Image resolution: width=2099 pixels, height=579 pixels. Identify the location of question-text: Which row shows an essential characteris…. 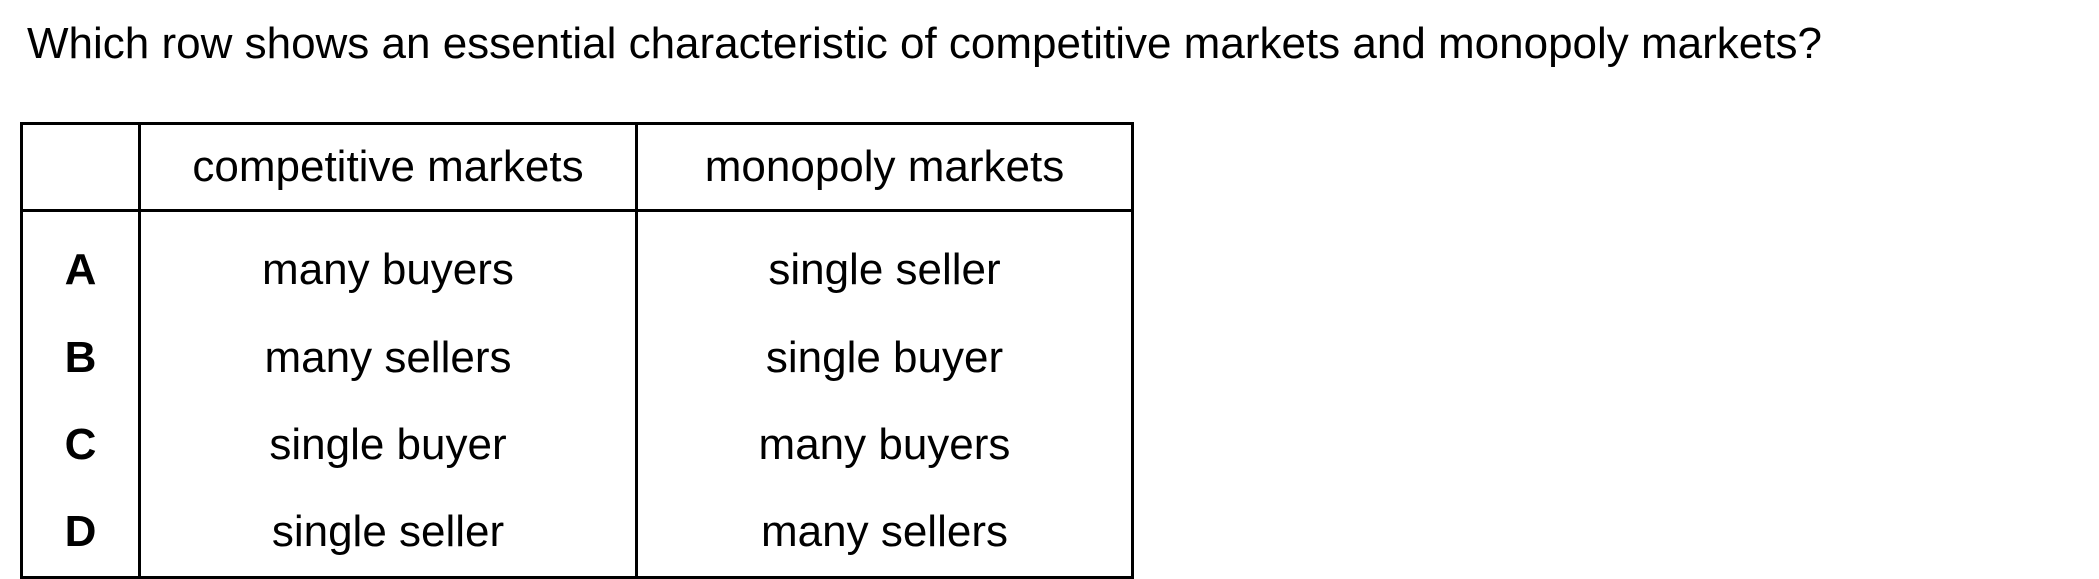
(924, 43).